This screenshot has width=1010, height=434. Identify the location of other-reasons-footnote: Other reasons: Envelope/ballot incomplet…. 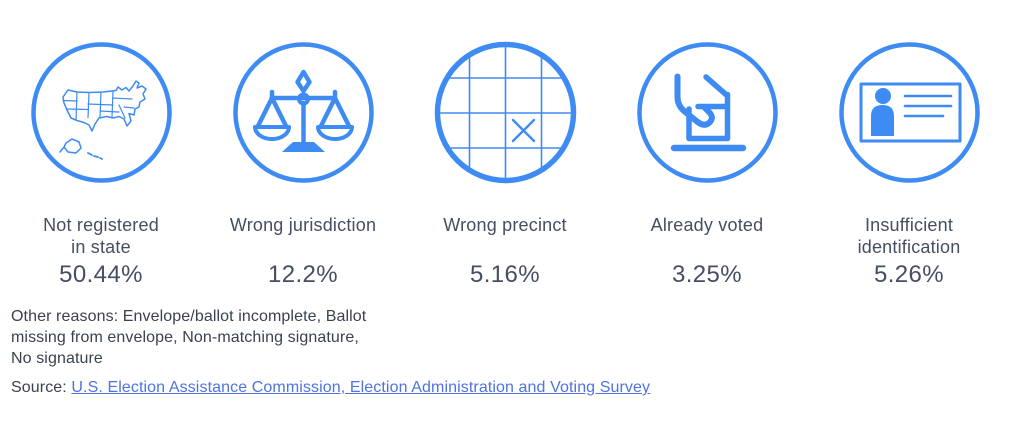
(189, 337).